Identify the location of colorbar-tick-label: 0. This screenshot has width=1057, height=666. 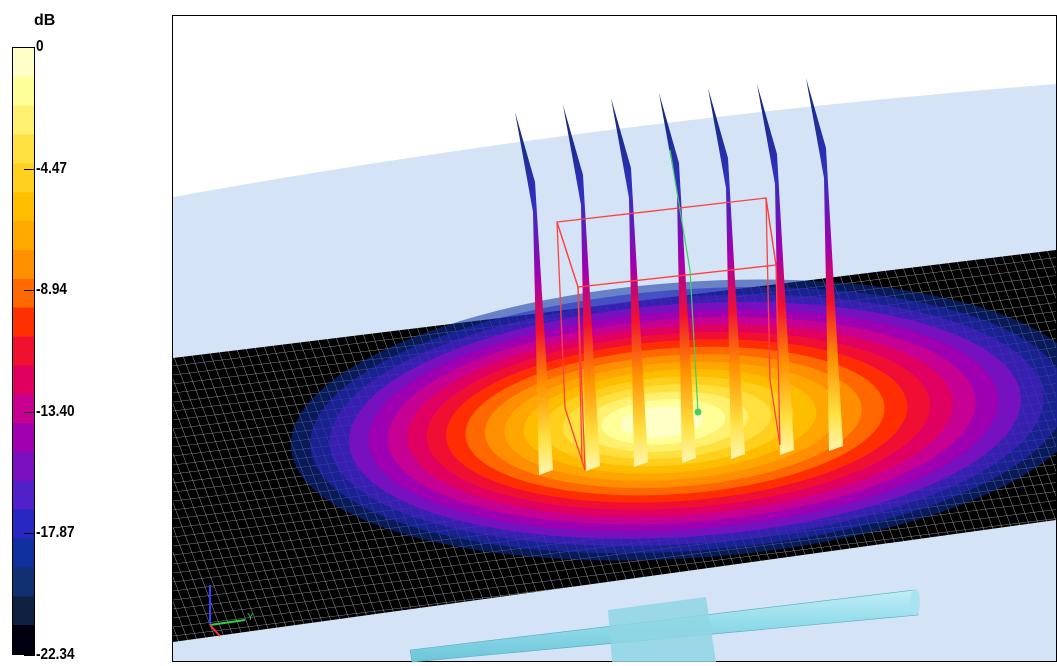
(40, 46).